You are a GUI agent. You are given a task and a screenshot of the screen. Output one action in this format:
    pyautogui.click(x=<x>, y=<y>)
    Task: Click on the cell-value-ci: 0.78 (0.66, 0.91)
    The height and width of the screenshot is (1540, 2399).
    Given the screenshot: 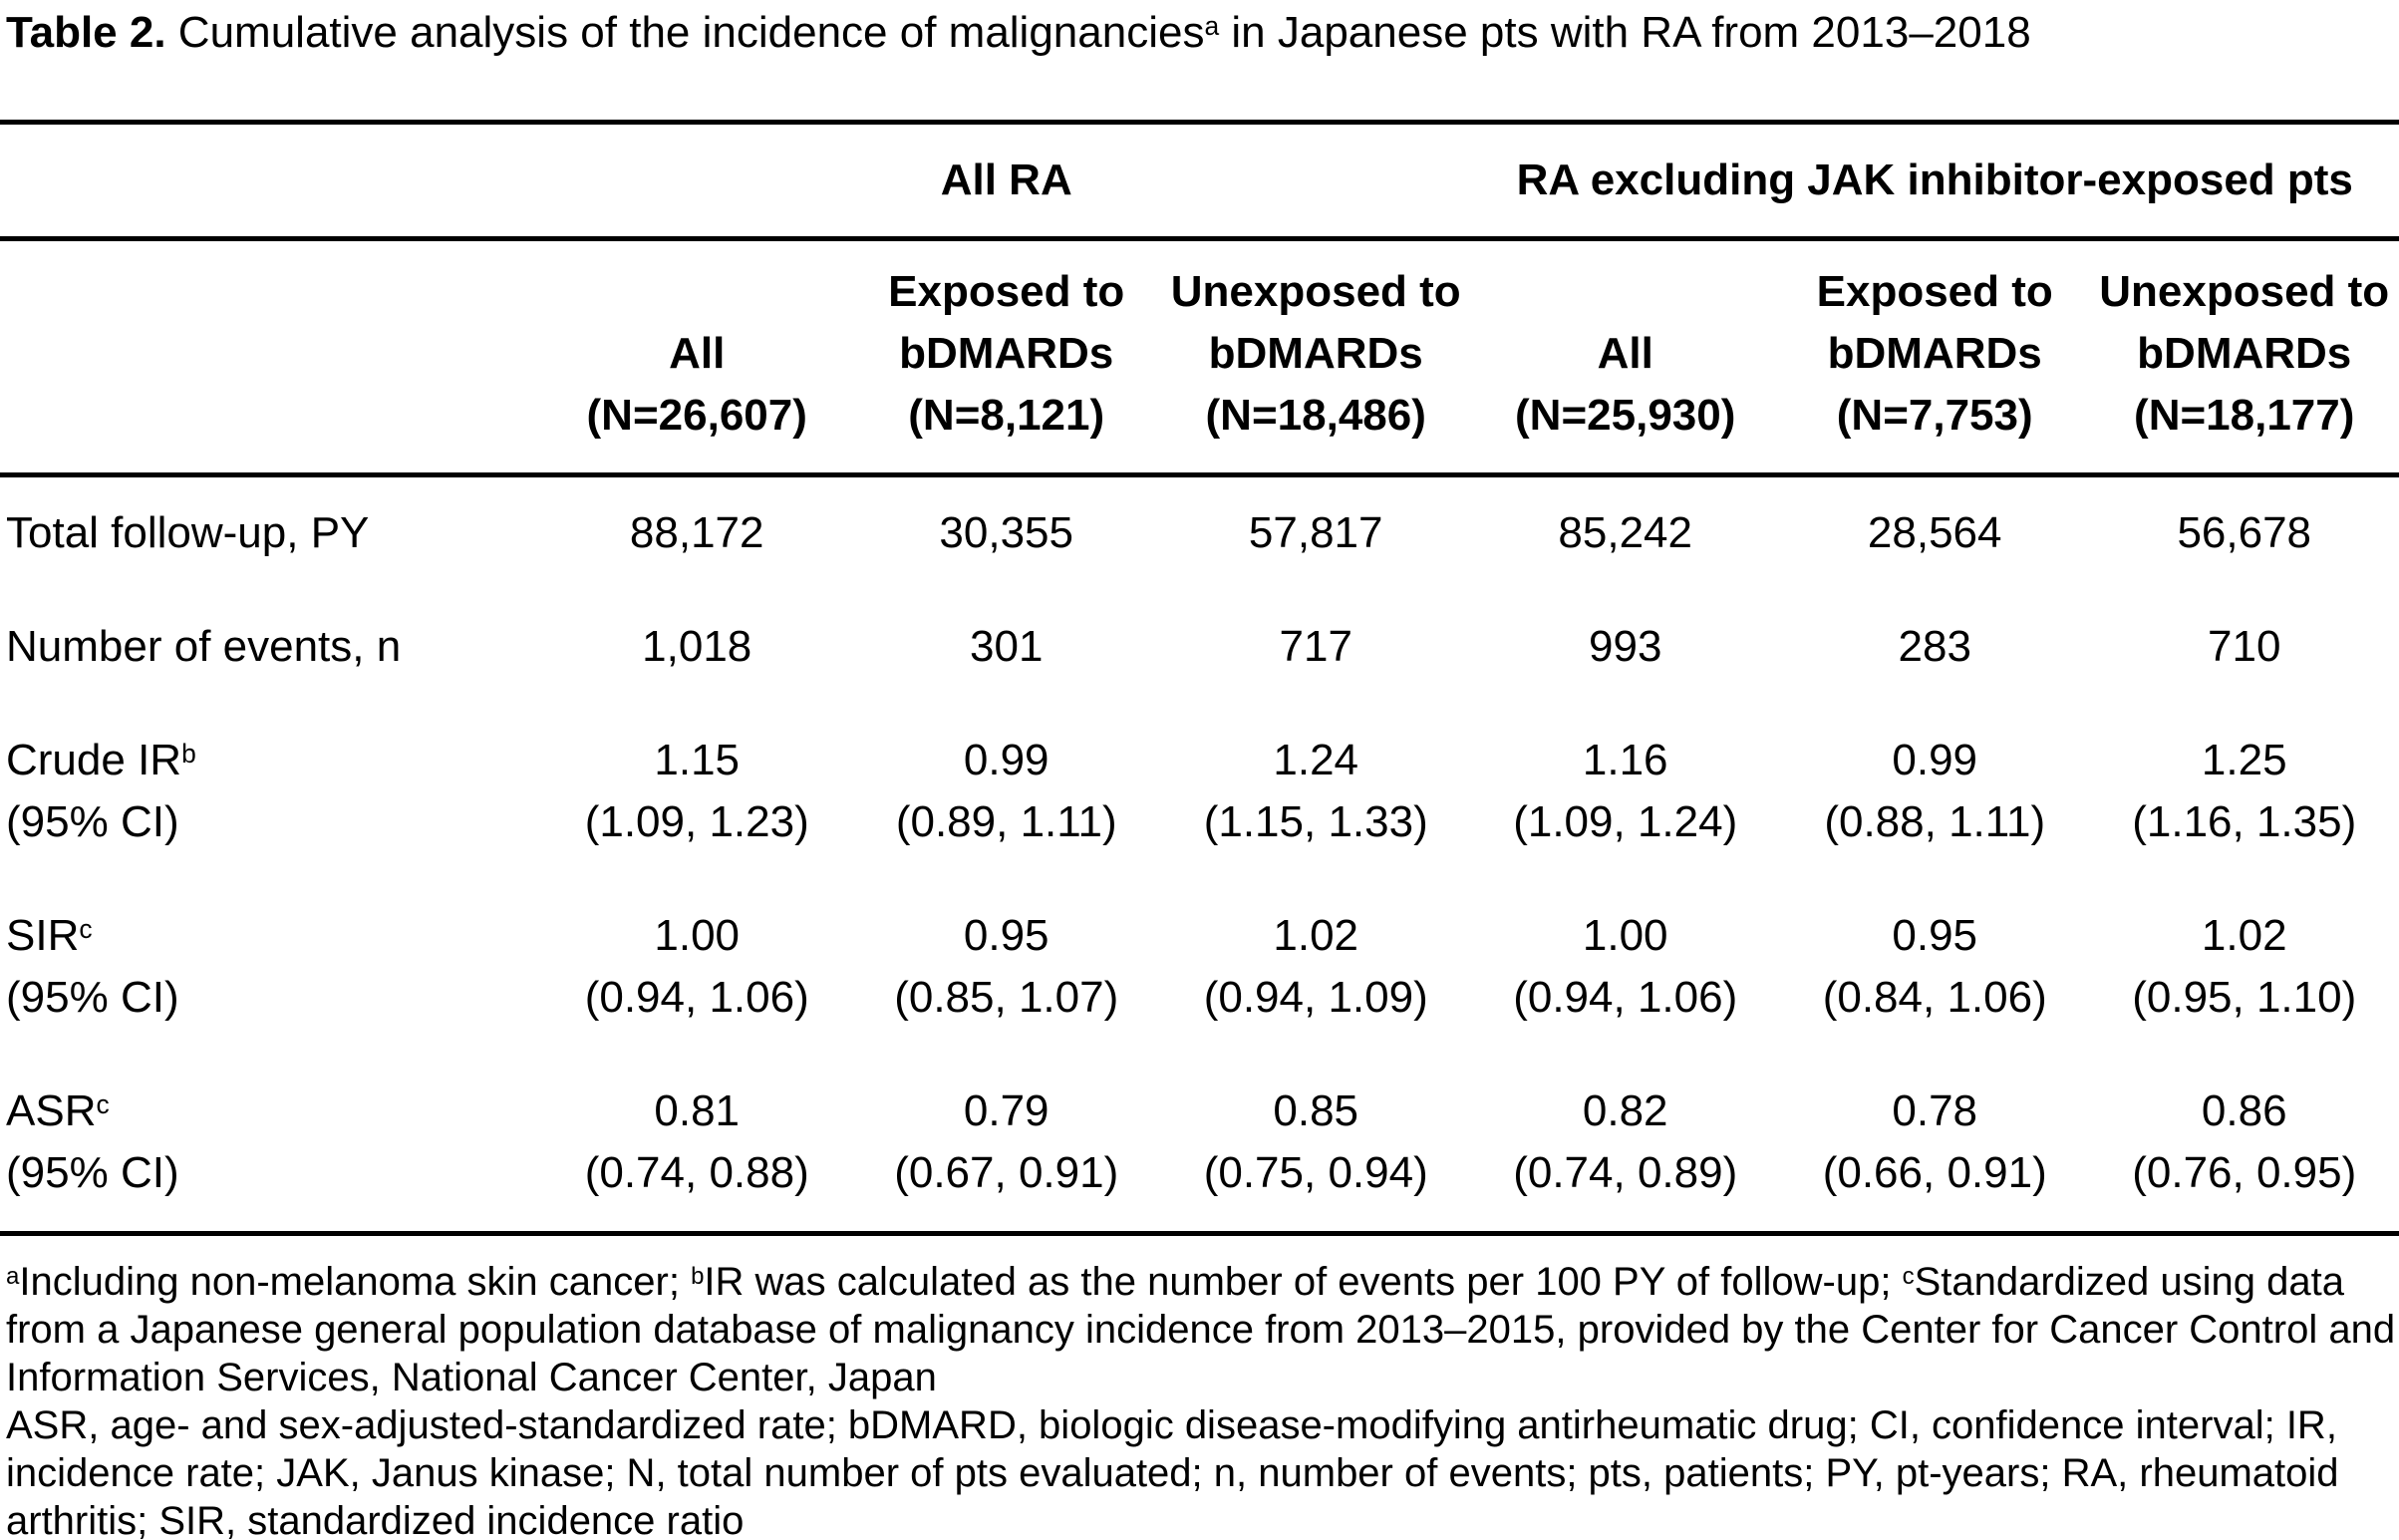 What is the action you would take?
    pyautogui.click(x=1934, y=1146)
    